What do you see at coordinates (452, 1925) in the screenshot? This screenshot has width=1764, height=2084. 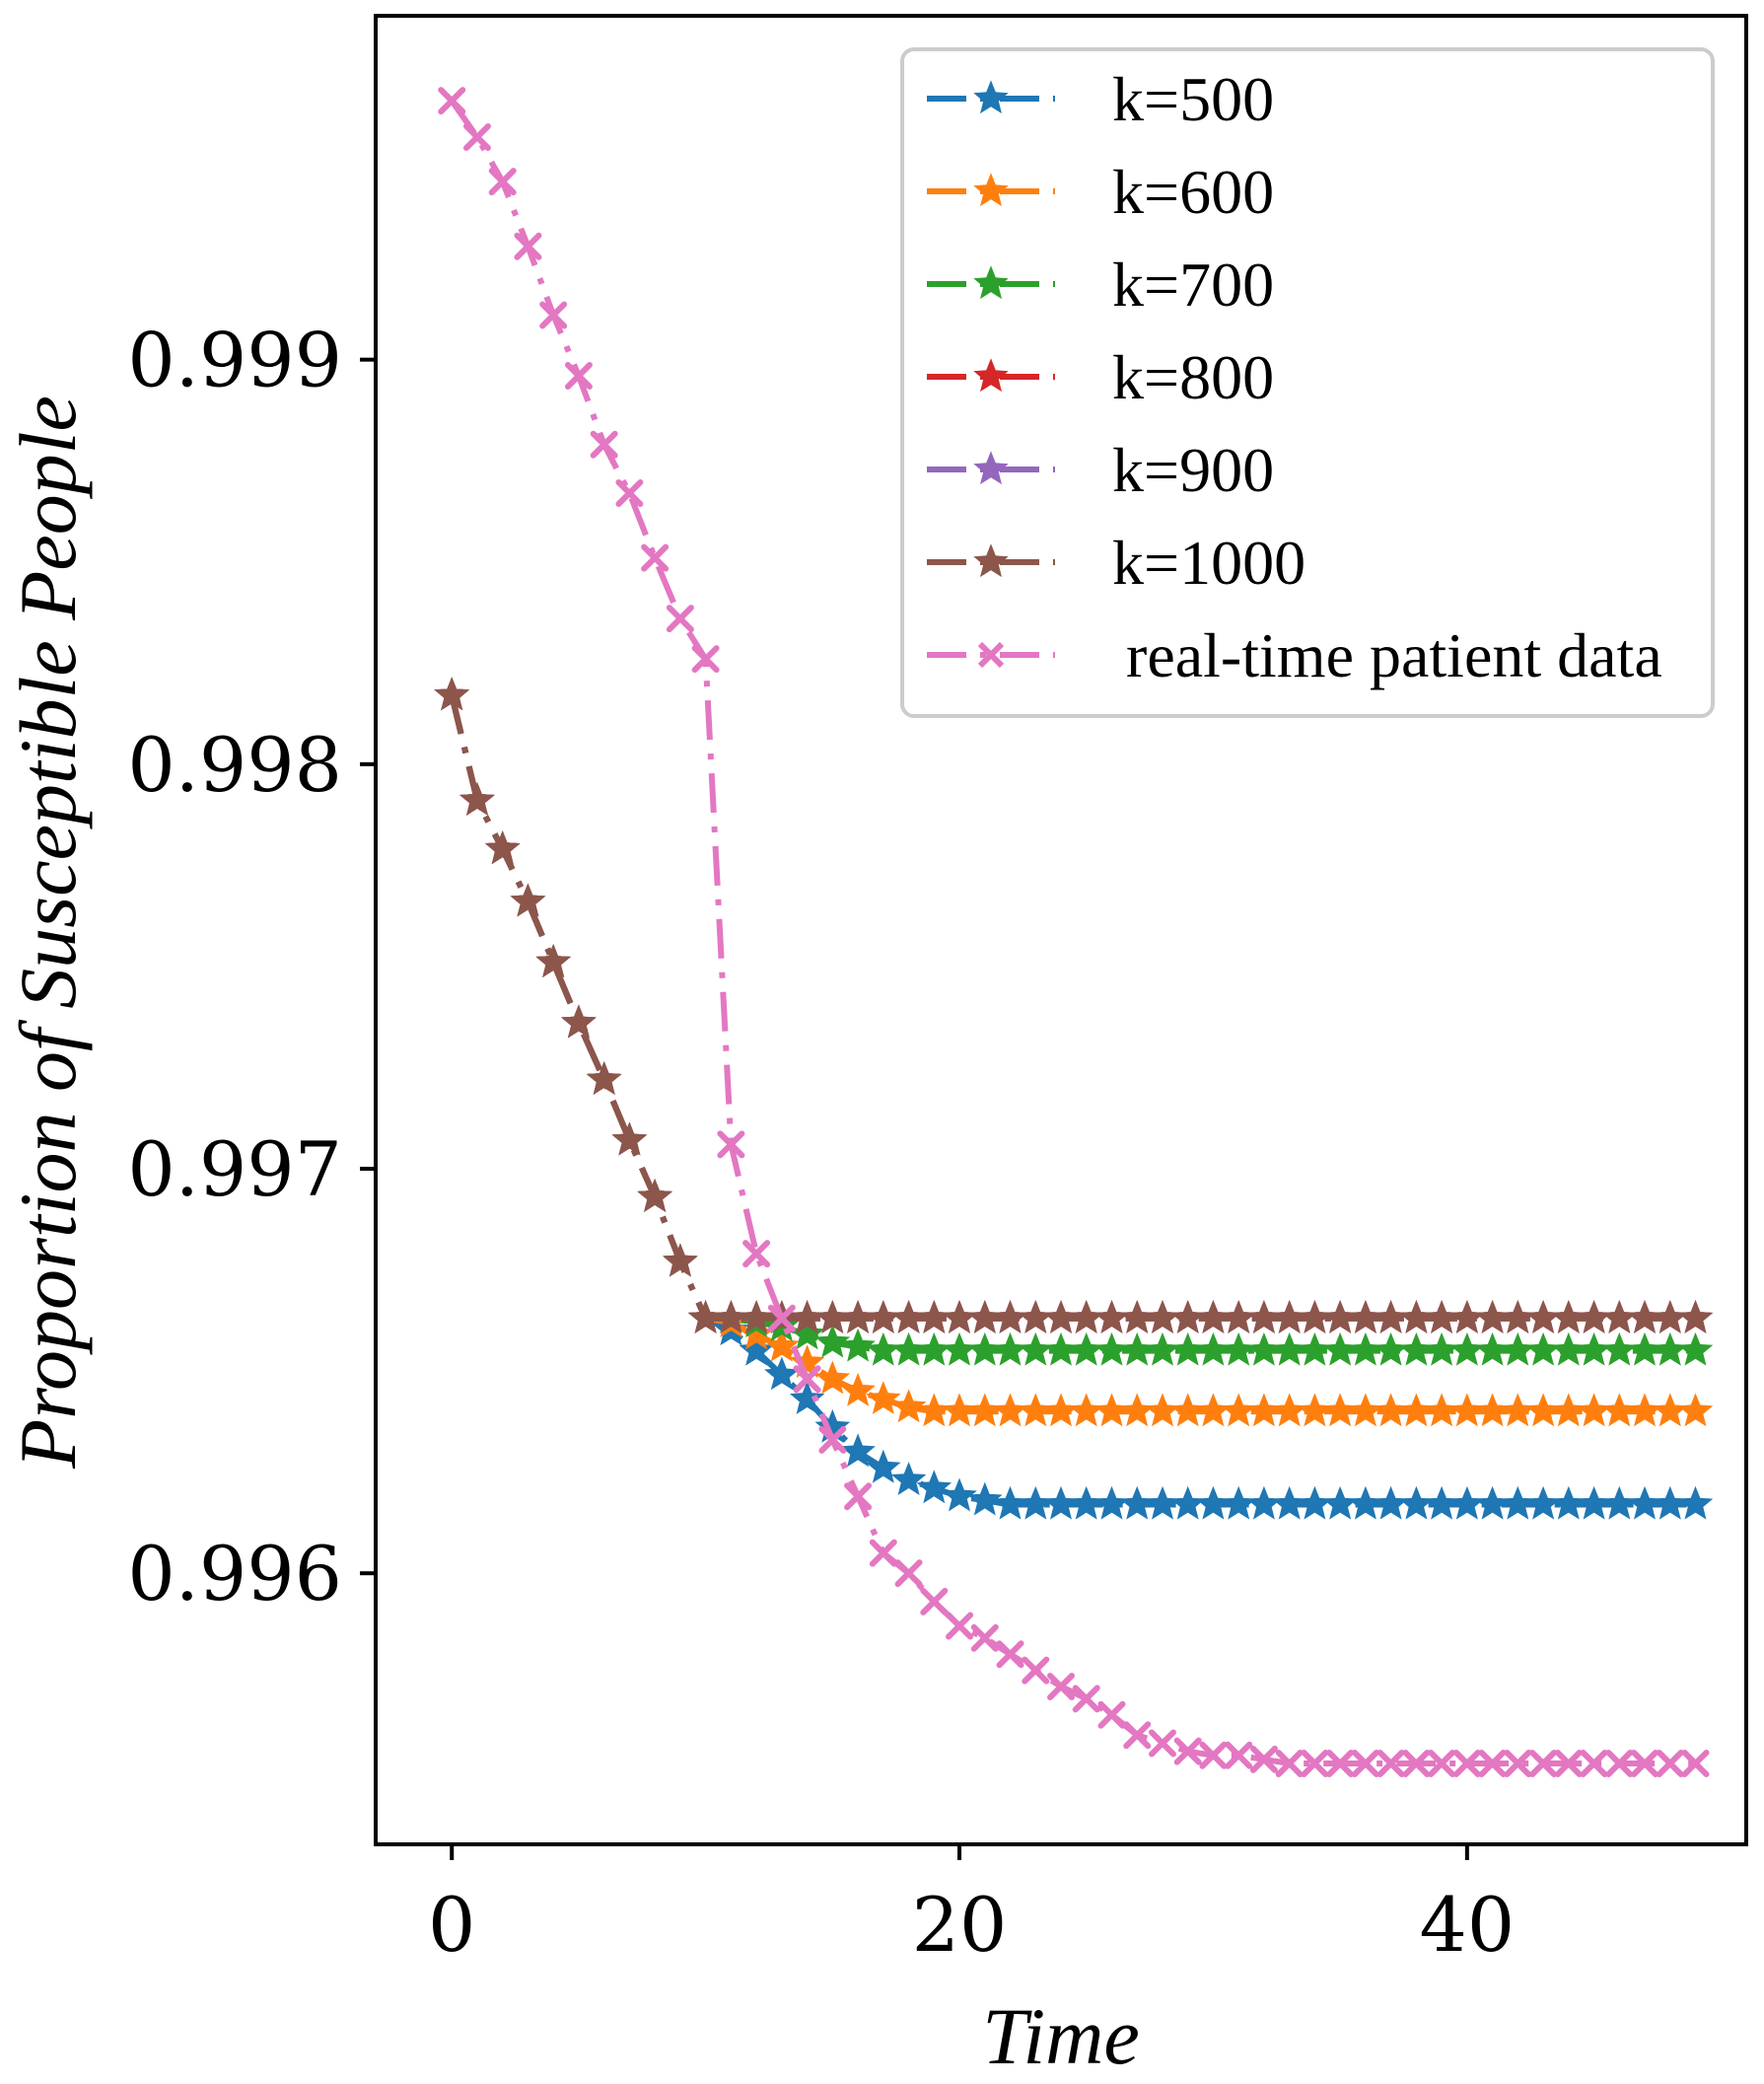 I see `x-tick-label: 0` at bounding box center [452, 1925].